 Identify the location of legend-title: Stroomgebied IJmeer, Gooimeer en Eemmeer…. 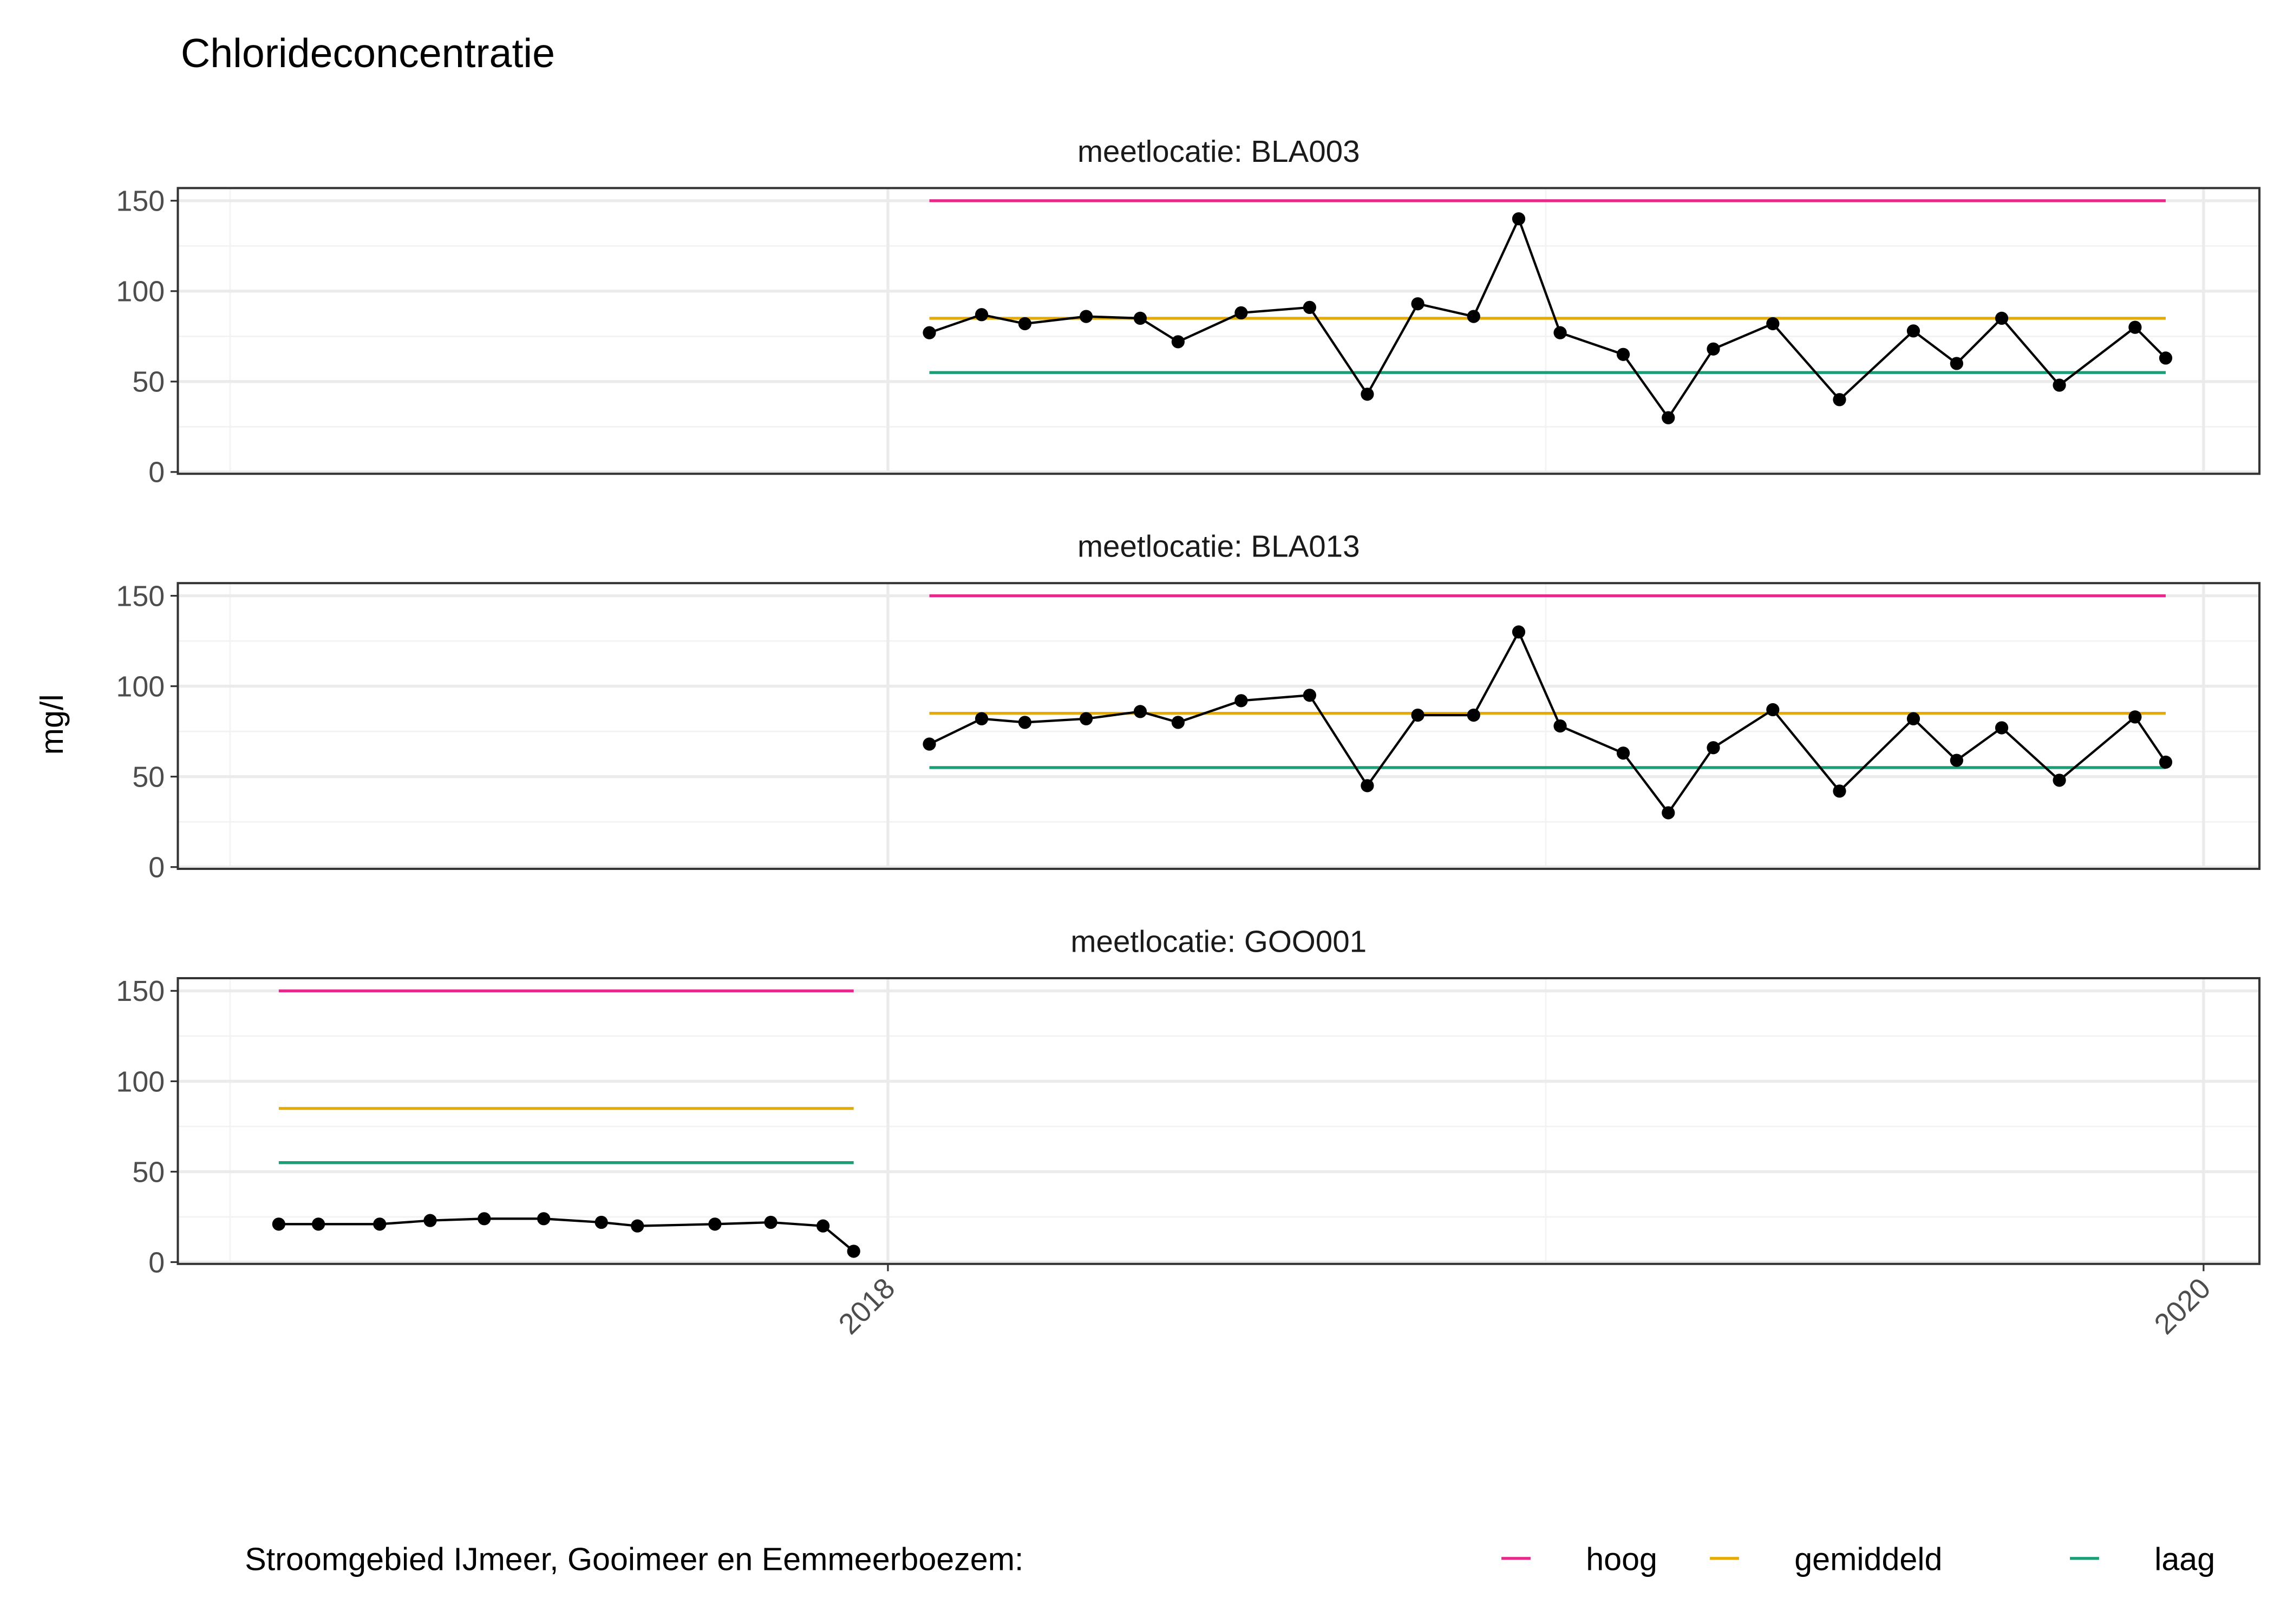
(634, 1559).